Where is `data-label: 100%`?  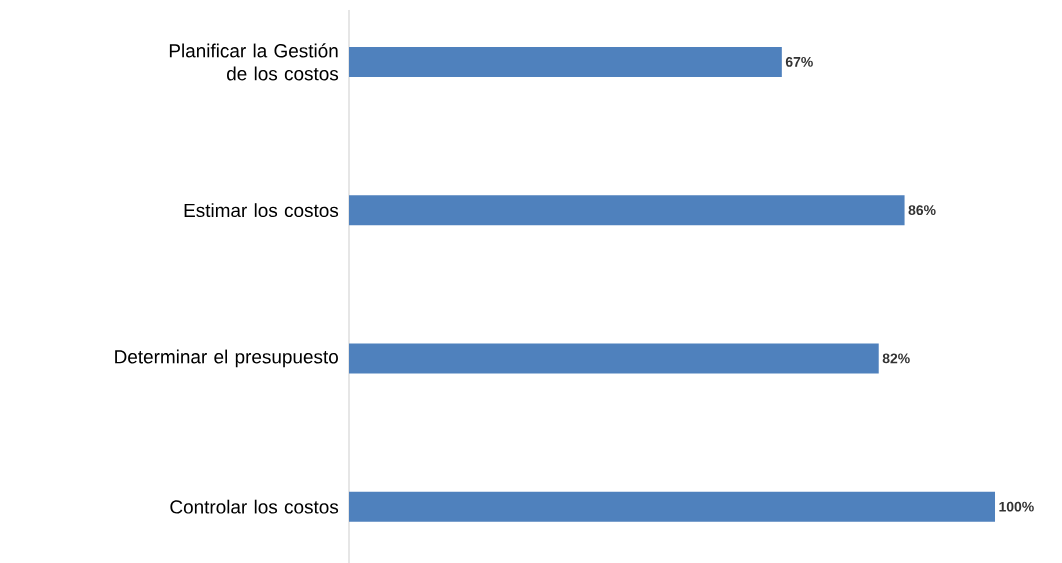 data-label: 100% is located at coordinates (1016, 506).